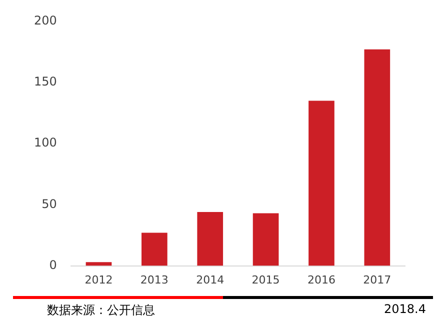  I want to click on y-tick-label: 100, so click(45, 143).